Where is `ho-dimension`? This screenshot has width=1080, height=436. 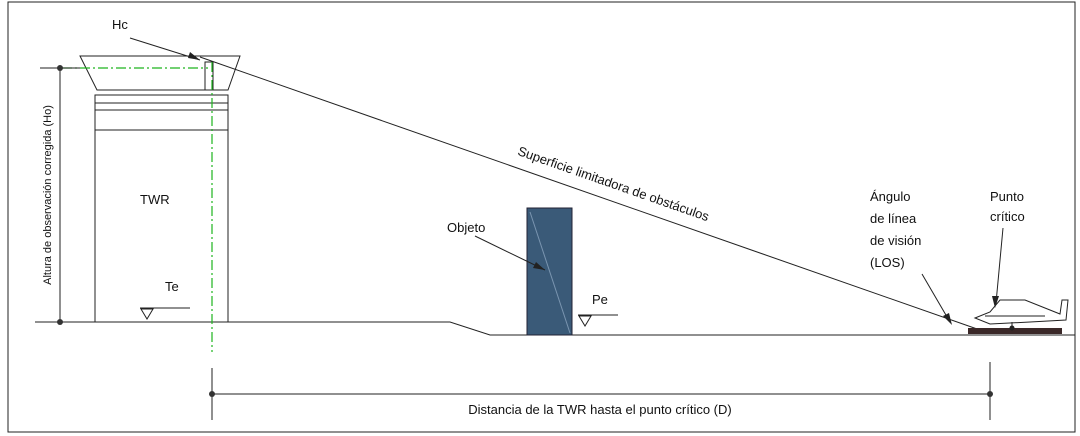 ho-dimension is located at coordinates (60, 195).